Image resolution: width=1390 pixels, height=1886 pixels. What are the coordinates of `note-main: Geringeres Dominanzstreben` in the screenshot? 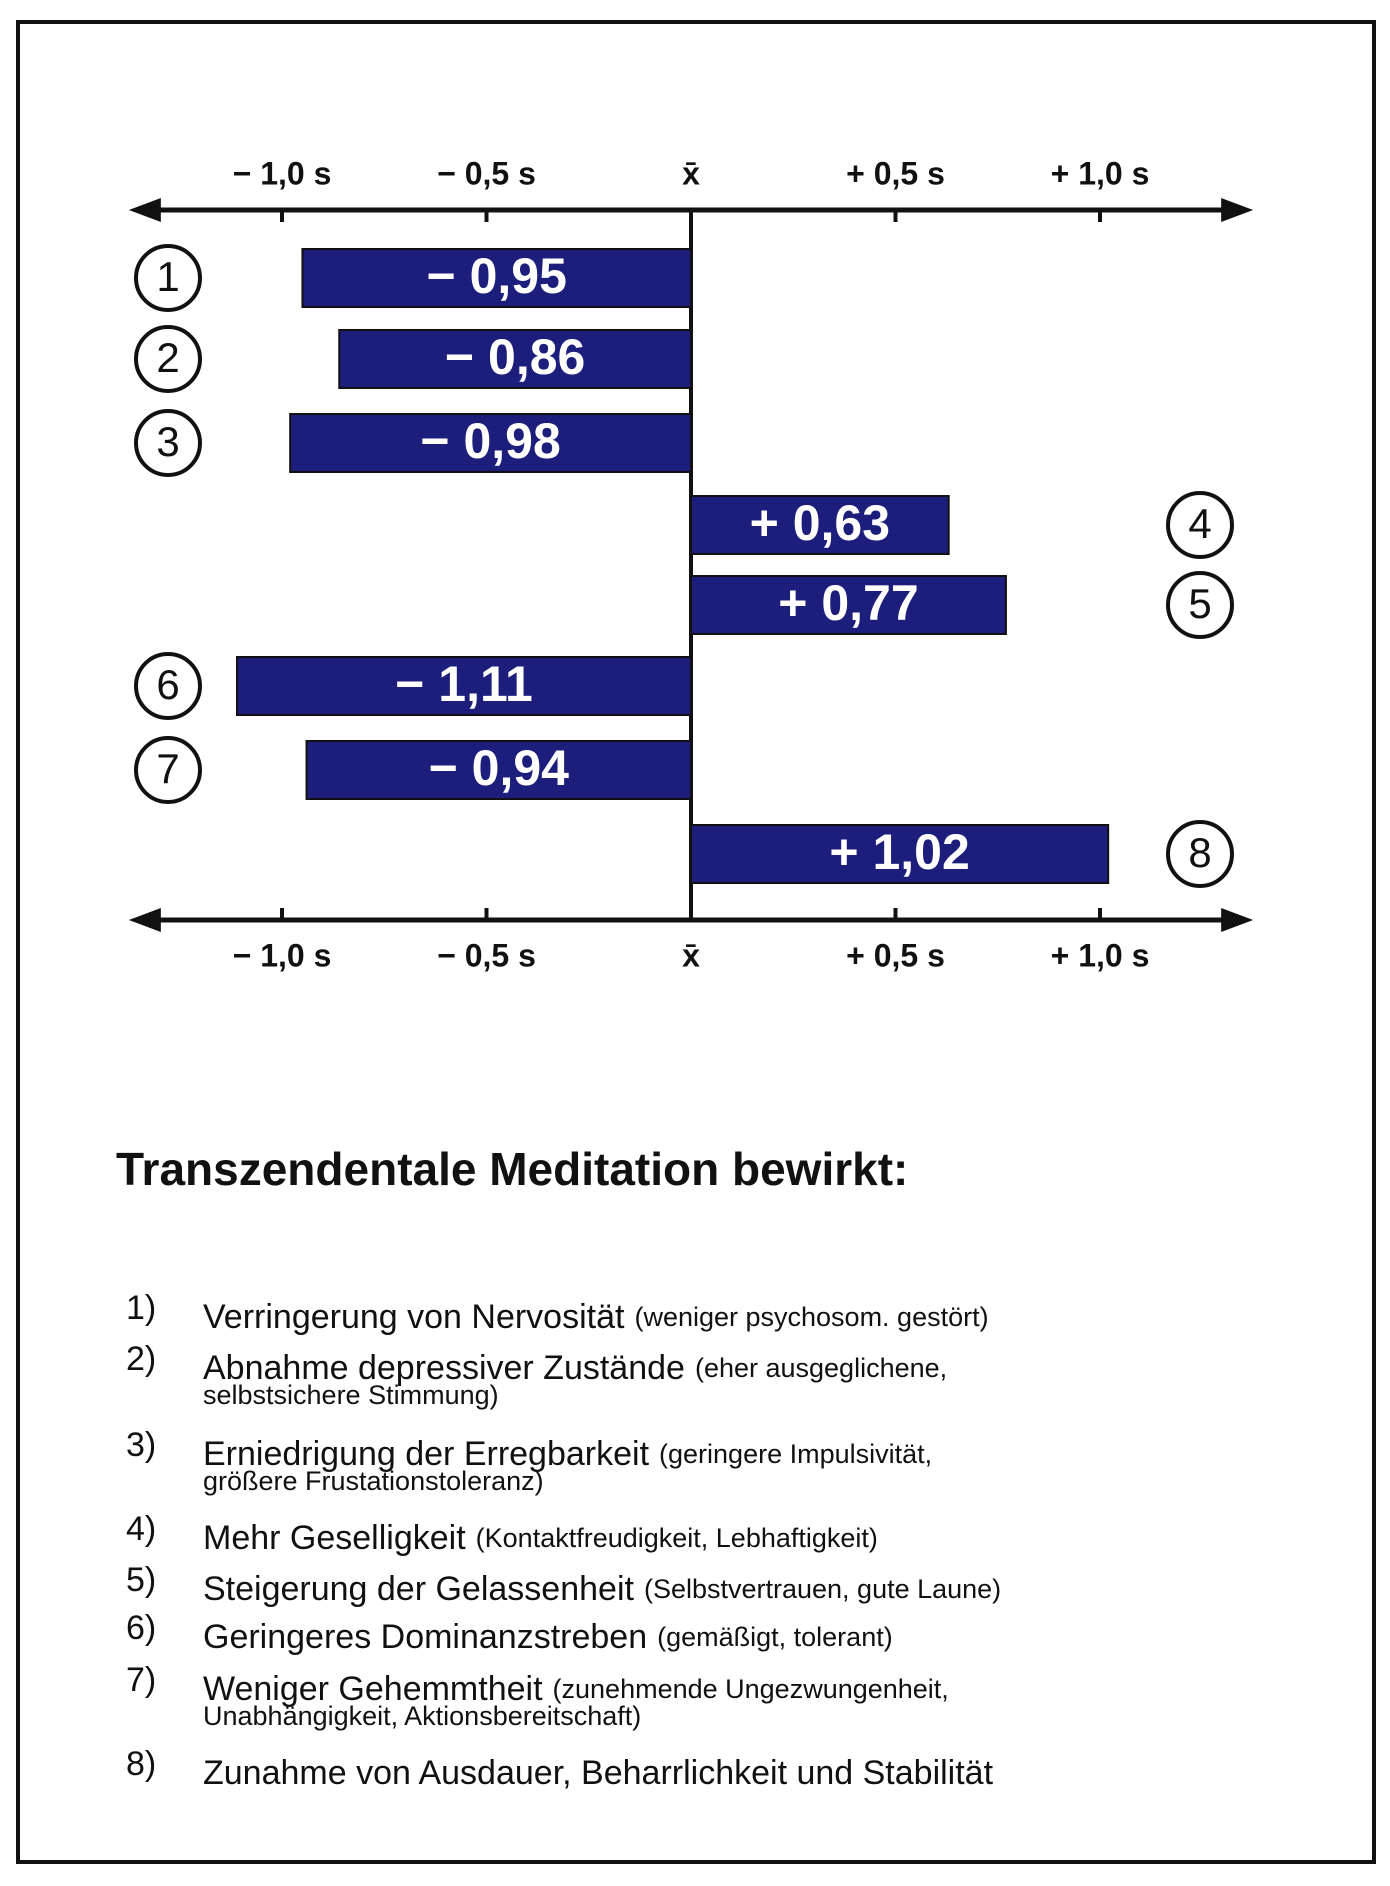 It's located at (425, 1637).